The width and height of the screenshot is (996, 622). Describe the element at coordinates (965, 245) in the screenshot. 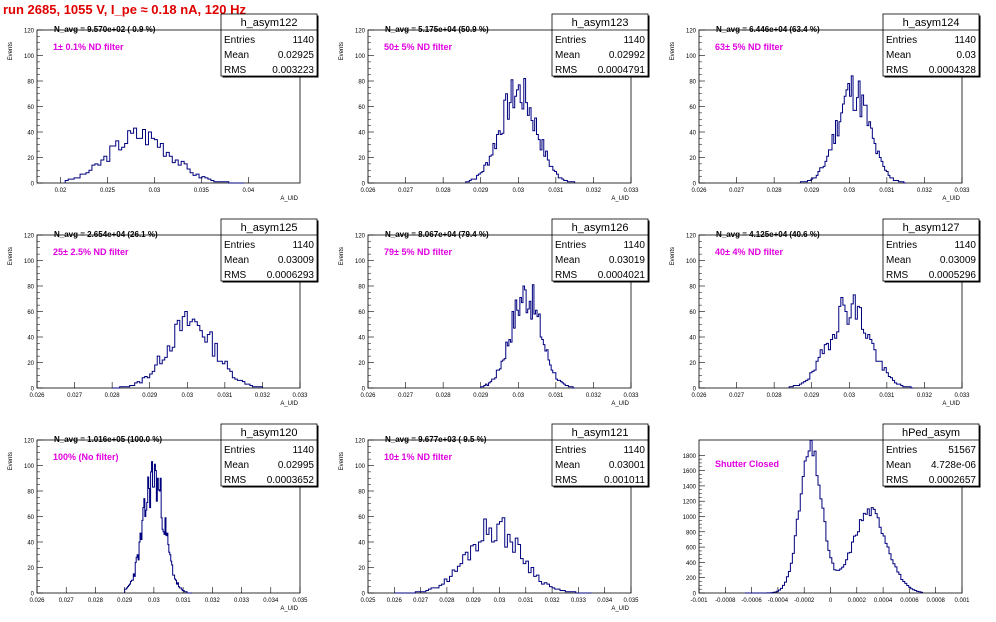

I see `stats-value-entries: 1140` at that location.